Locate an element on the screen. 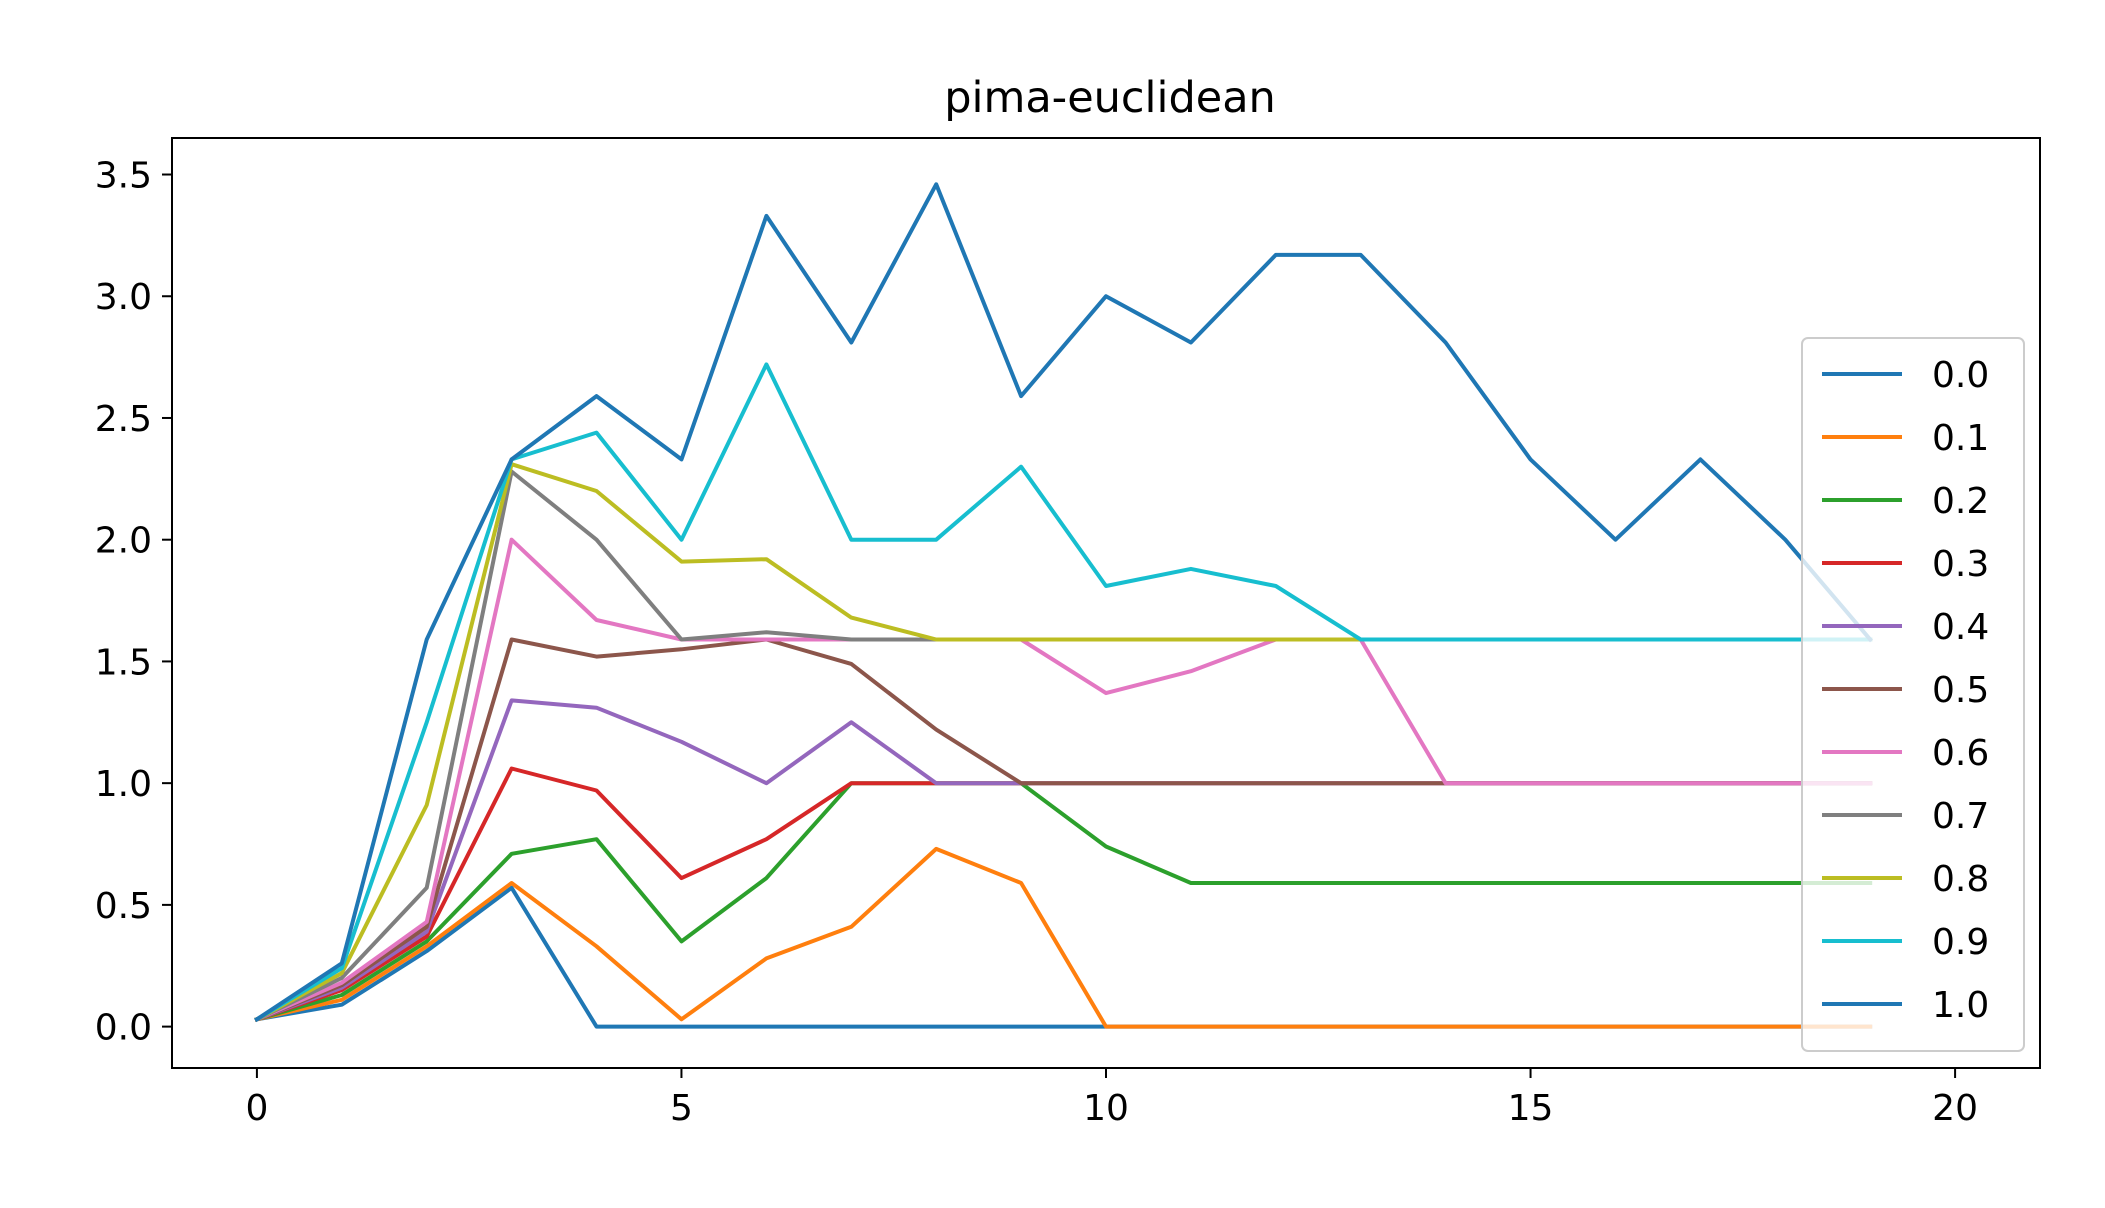 Image resolution: width=2105 pixels, height=1208 pixels. legend-item: 0.0 is located at coordinates (1905, 375).